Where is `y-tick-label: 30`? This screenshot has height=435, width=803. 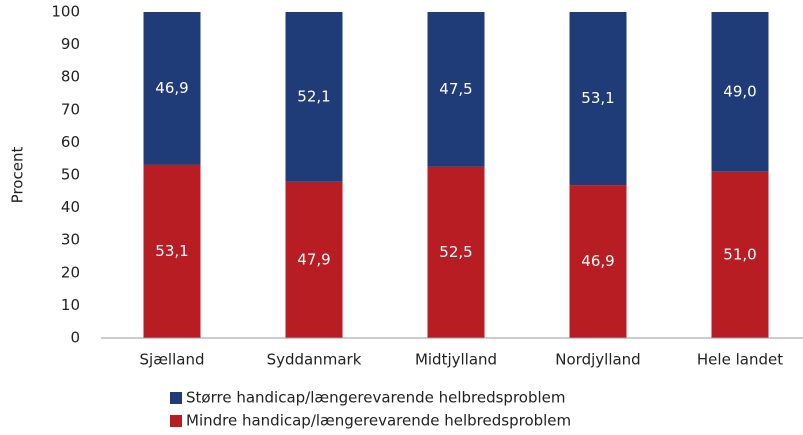
y-tick-label: 30 is located at coordinates (70, 240).